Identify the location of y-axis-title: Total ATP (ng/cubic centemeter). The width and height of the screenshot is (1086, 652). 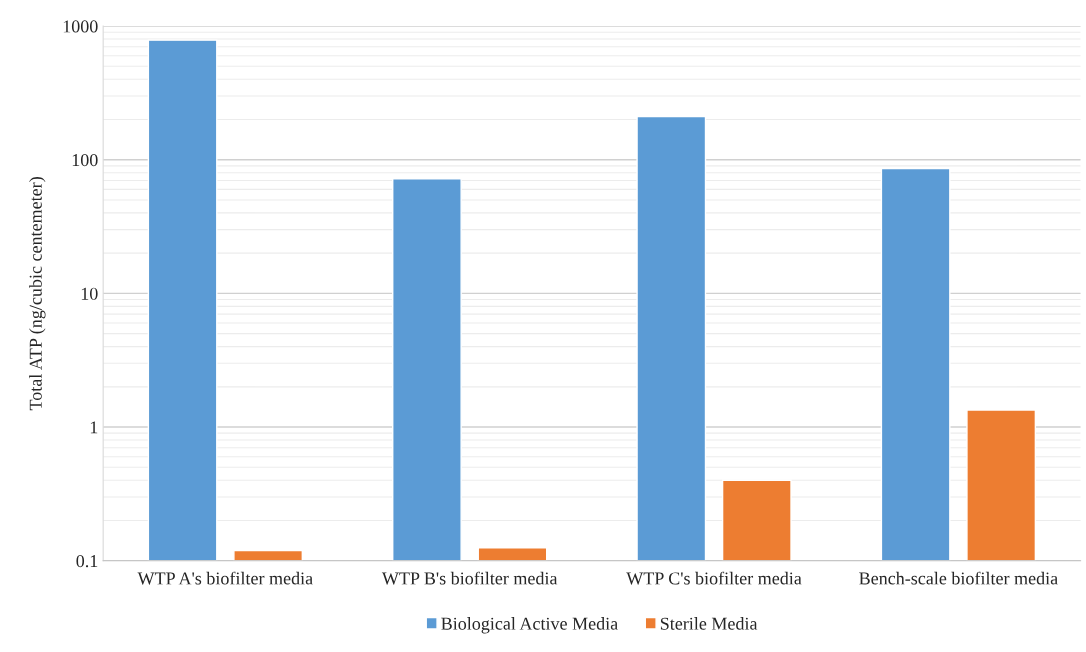
(37, 294).